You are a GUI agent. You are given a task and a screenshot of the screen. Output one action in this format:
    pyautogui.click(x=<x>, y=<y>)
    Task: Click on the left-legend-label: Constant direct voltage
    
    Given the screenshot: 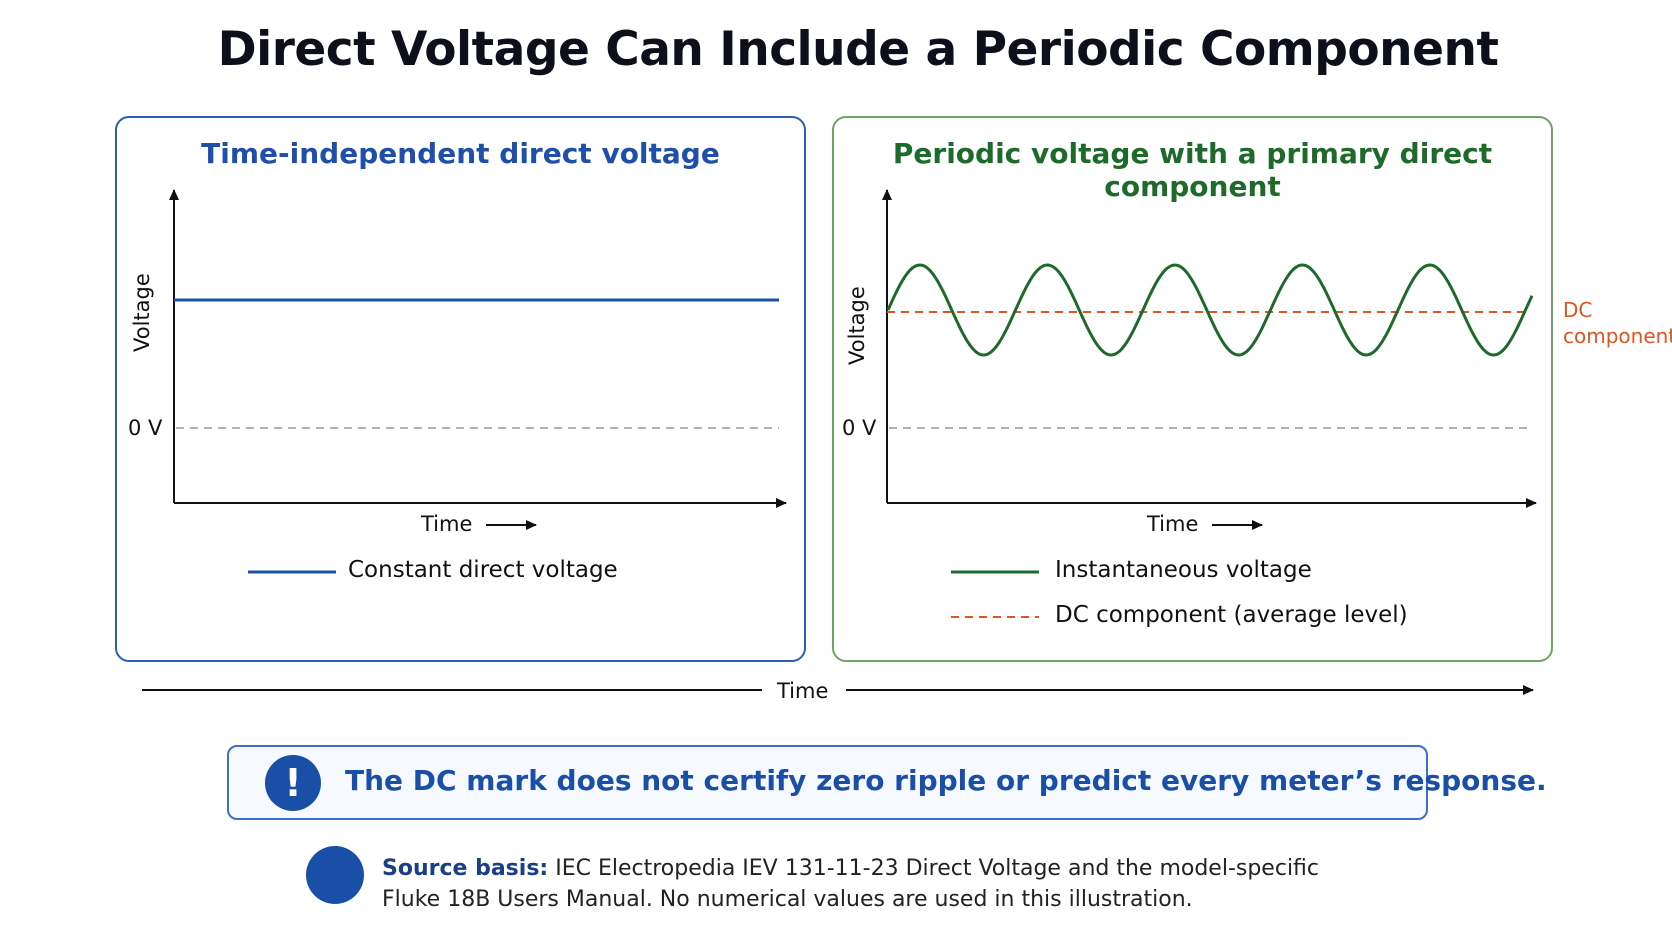 What is the action you would take?
    pyautogui.click(x=483, y=570)
    